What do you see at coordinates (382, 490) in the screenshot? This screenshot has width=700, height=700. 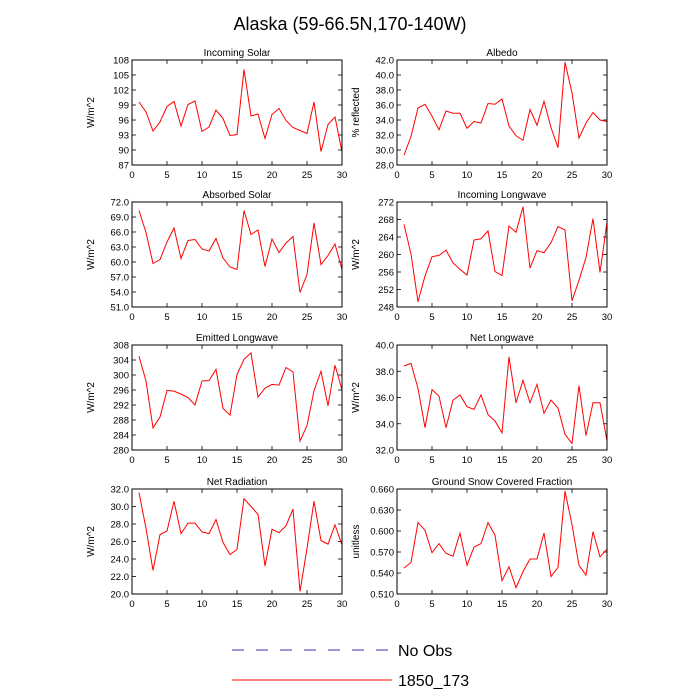 I see `y-tick-label: 0.660` at bounding box center [382, 490].